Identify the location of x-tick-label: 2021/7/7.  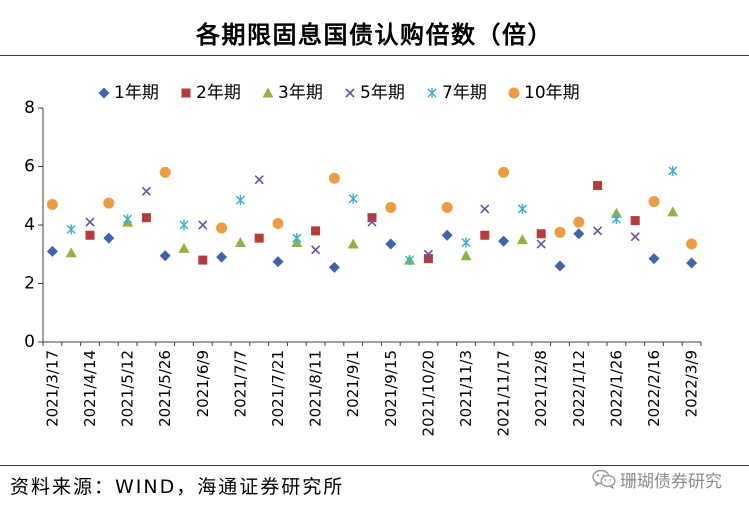
(240, 383).